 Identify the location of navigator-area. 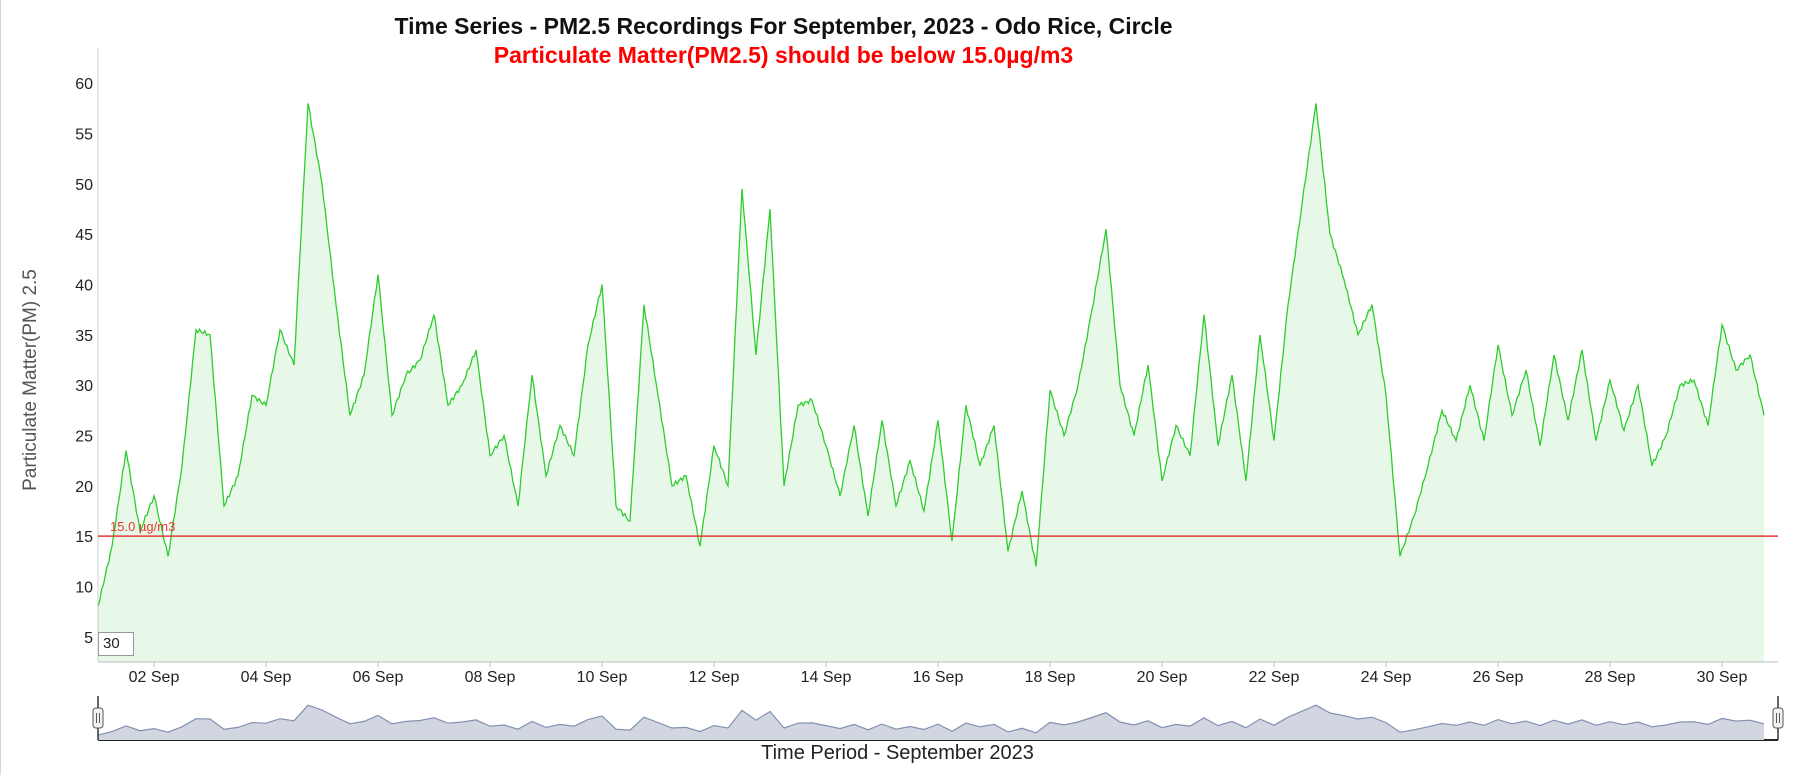
(931, 722).